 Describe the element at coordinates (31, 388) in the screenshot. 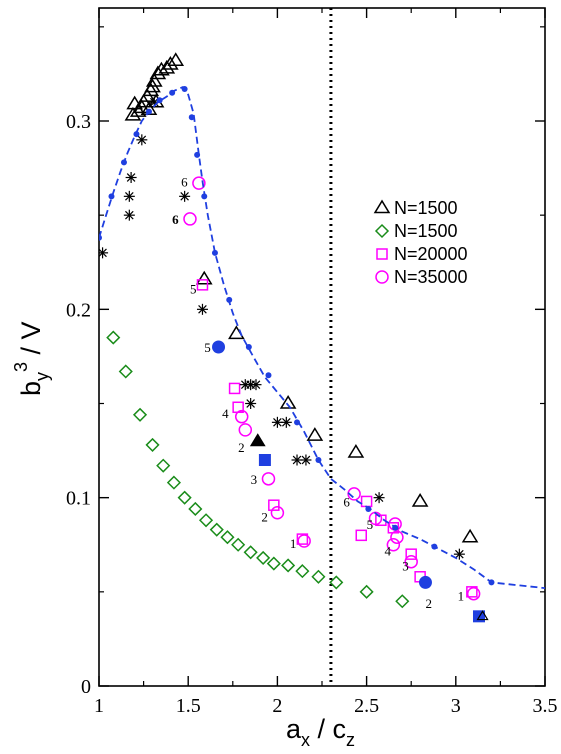

I see `y-axis-title-main: b` at that location.